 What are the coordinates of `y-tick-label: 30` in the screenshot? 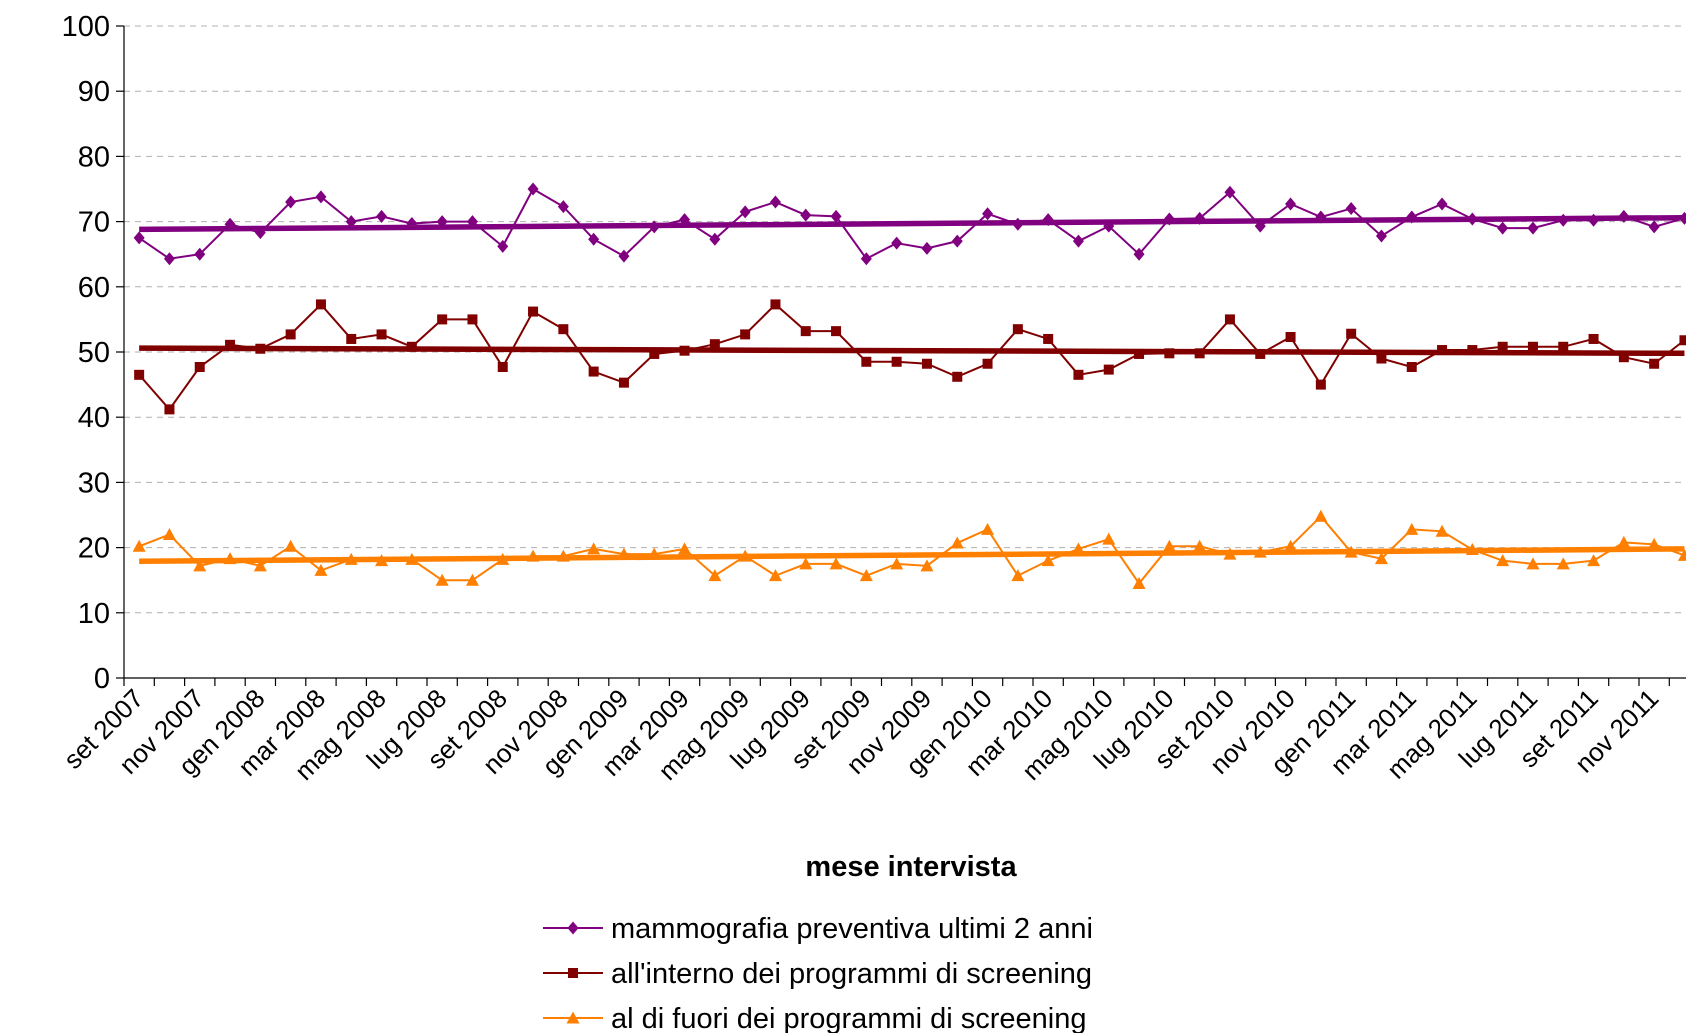 It's located at (94, 483).